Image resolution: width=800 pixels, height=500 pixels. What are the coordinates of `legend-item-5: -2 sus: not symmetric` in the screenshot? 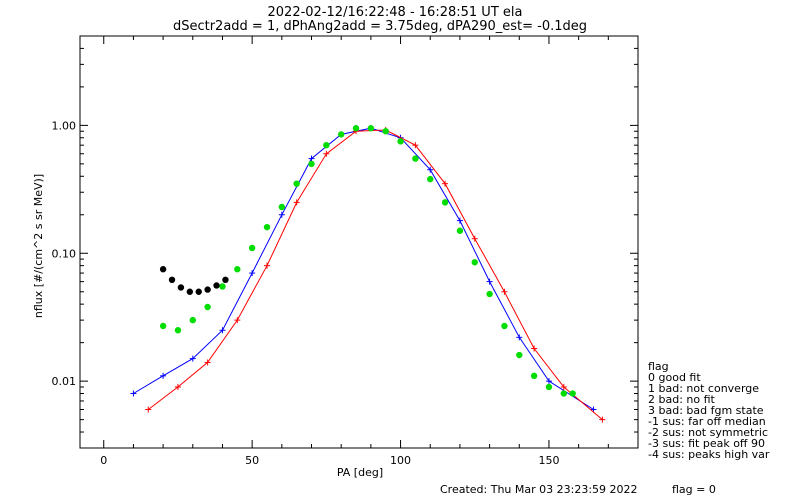 It's located at (708, 432).